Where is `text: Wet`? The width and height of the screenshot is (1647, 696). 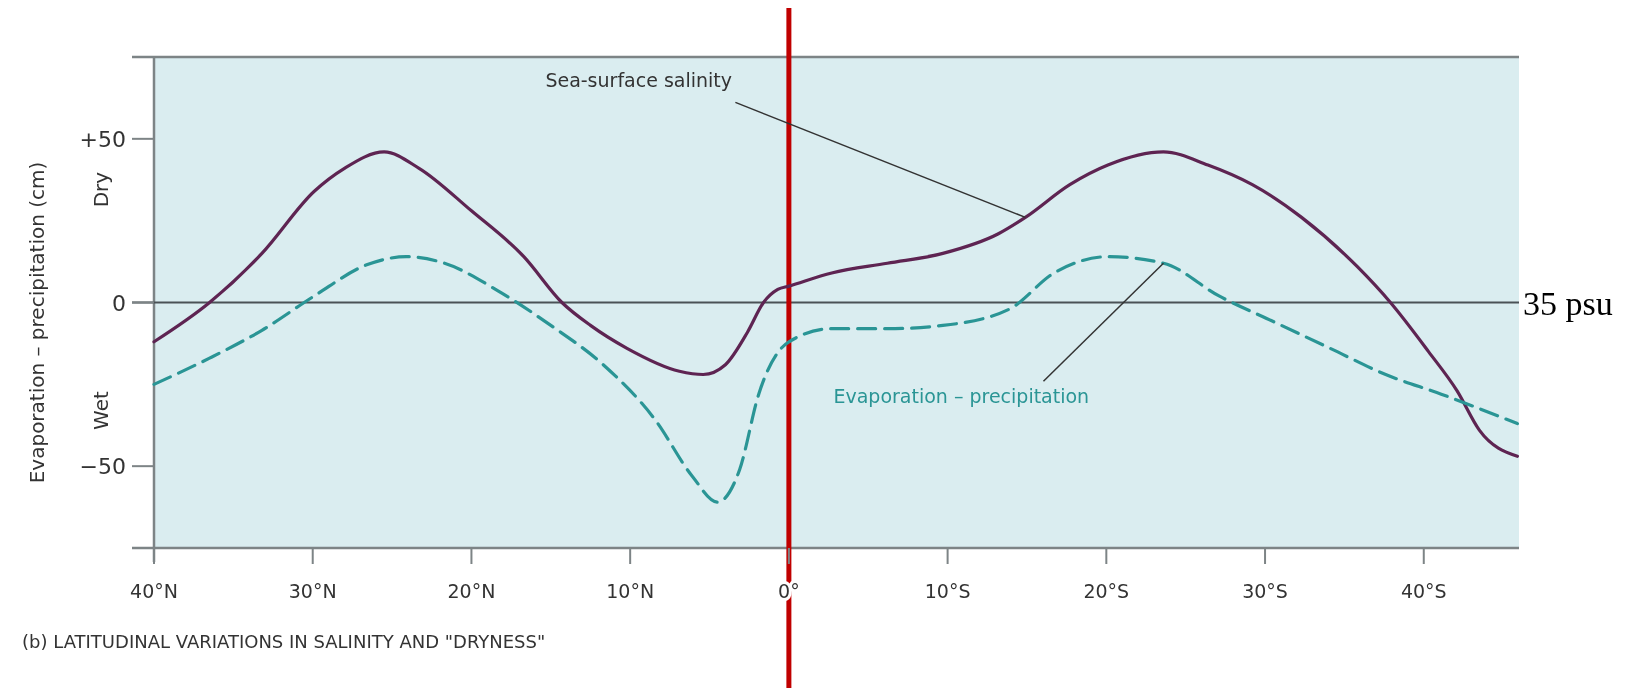 text: Wet is located at coordinates (101, 410).